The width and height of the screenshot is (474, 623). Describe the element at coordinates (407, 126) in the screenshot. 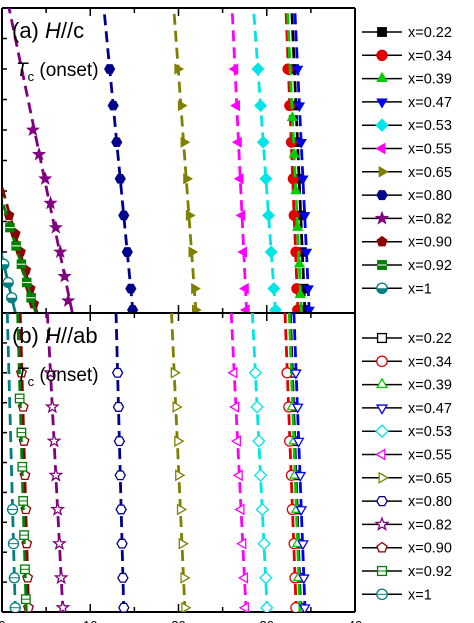

I see `legend-item: x=0.53` at that location.